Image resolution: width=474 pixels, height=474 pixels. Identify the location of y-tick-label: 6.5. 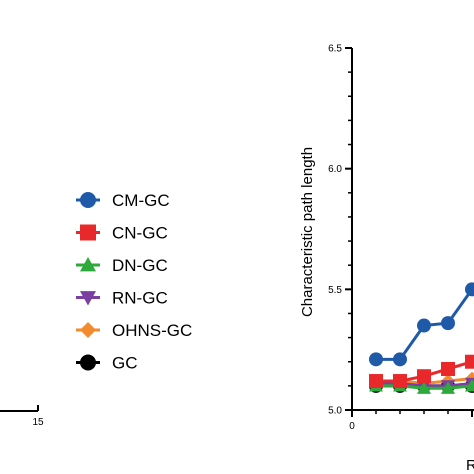
(335, 49).